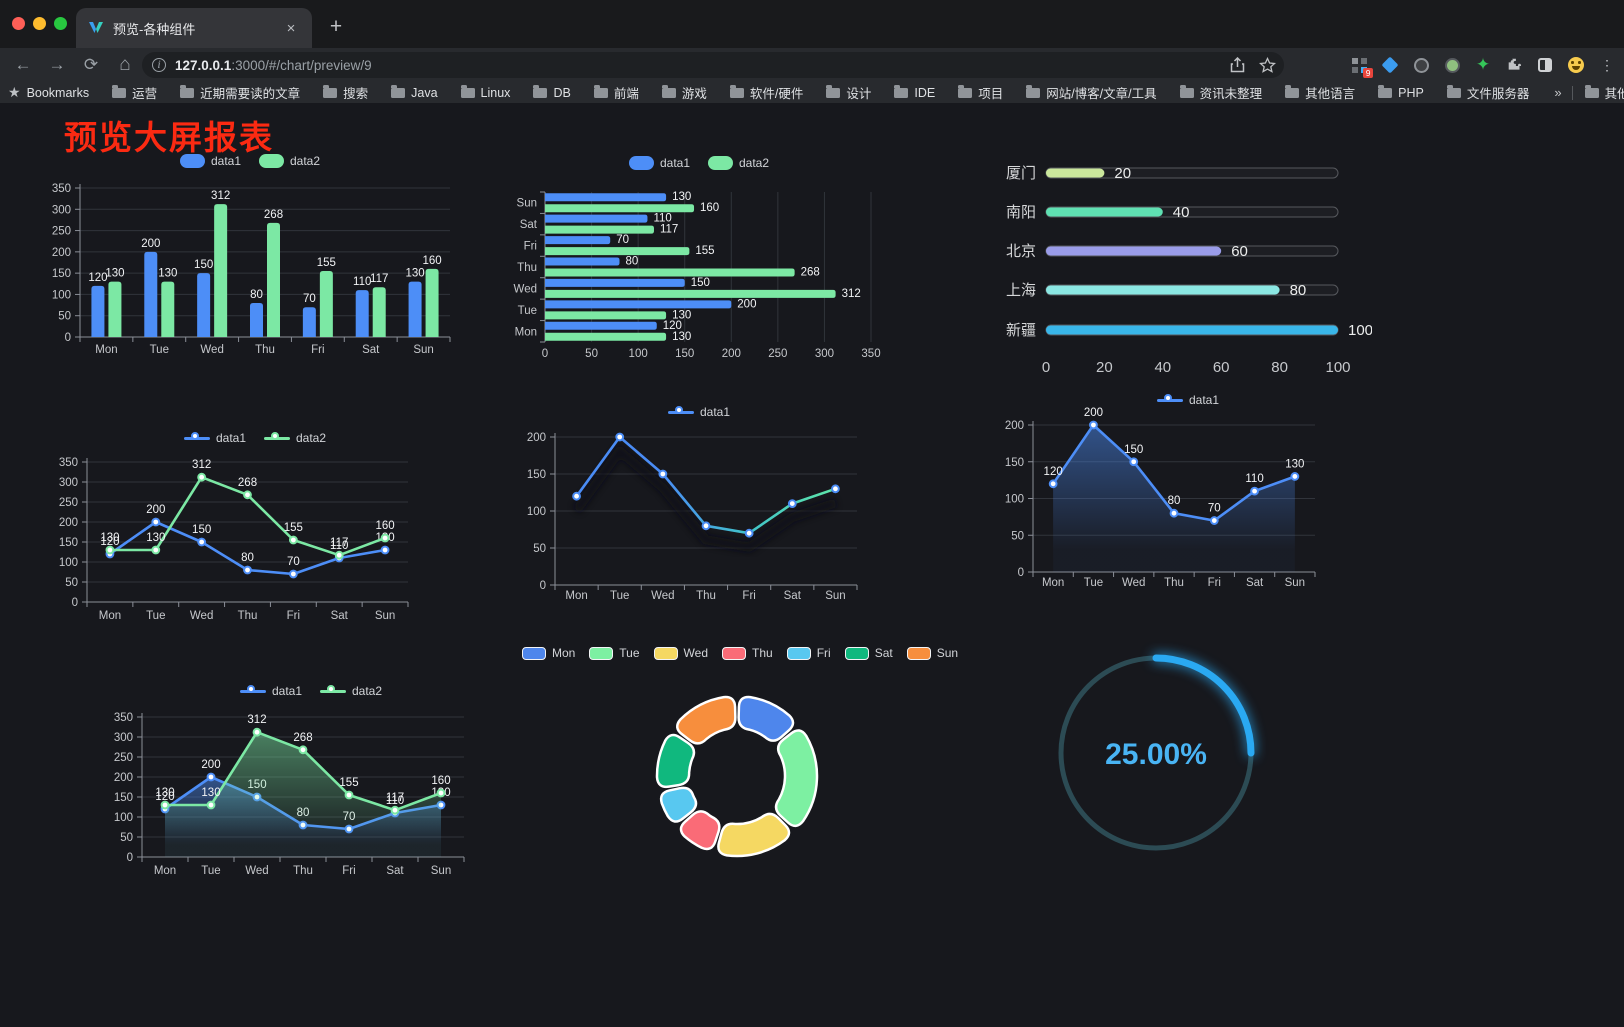 The image size is (1624, 1027). What do you see at coordinates (1330, 94) in the screenshot?
I see `bookmark-label: 其他语言` at bounding box center [1330, 94].